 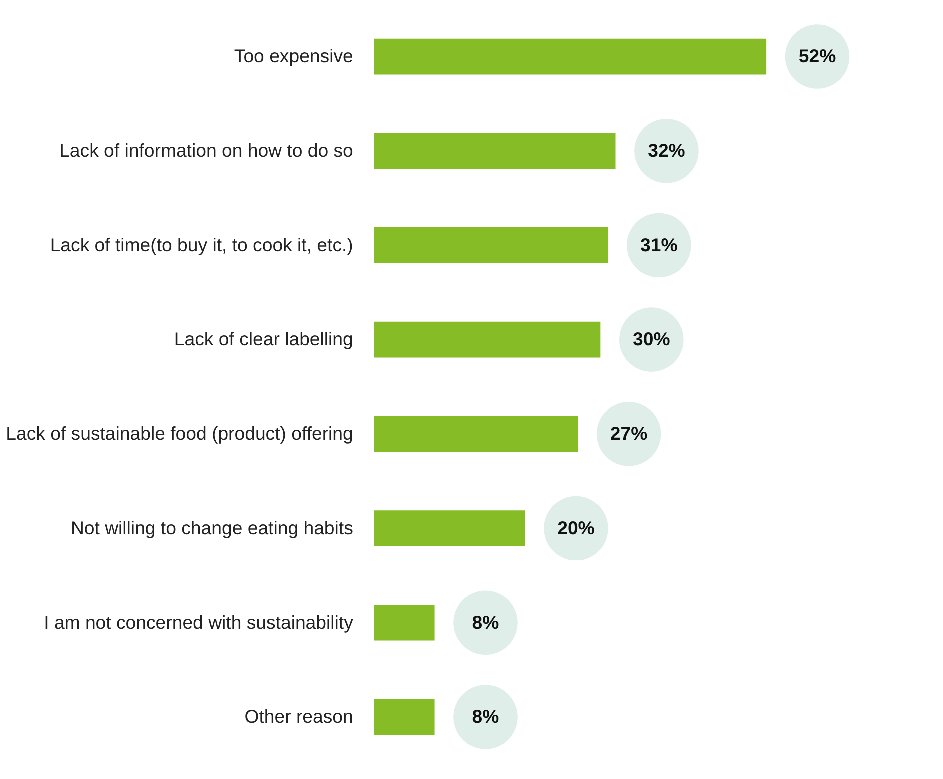 What do you see at coordinates (199, 622) in the screenshot?
I see `y-tick-label: I am not concerned with sustainability` at bounding box center [199, 622].